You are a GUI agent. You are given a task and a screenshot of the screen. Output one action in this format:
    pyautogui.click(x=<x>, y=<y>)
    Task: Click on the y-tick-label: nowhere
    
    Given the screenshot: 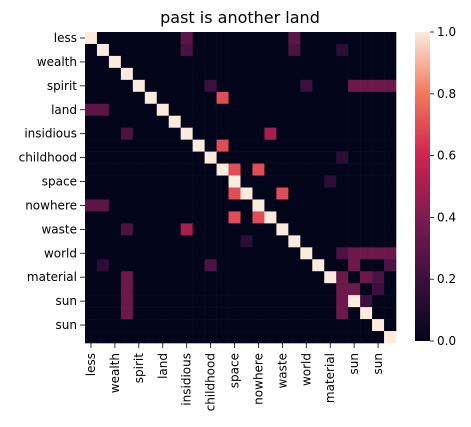 What is the action you would take?
    pyautogui.click(x=51, y=205)
    